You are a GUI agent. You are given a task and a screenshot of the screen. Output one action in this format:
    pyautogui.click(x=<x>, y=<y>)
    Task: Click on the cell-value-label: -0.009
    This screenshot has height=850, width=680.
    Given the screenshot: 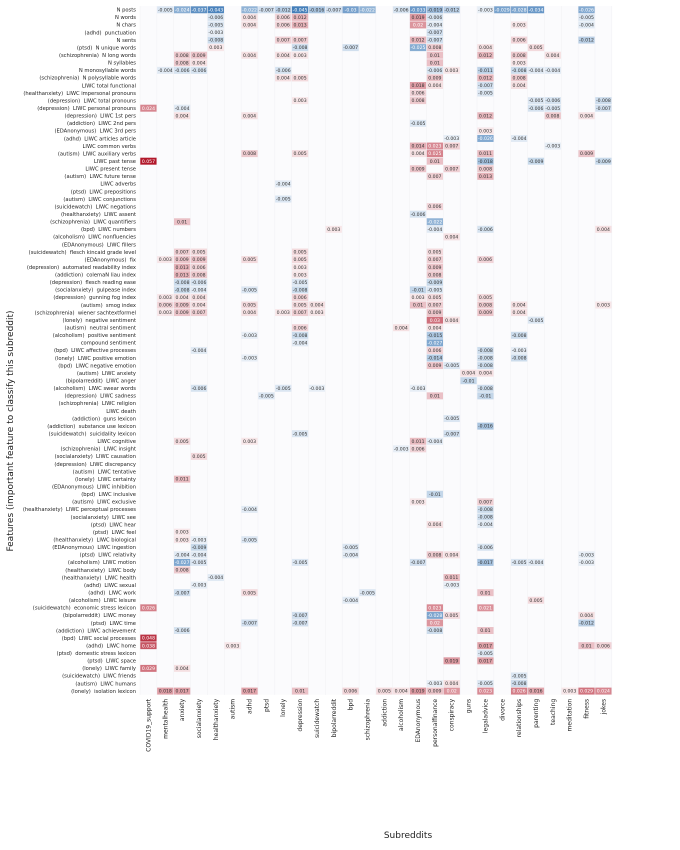 What is the action you would take?
    pyautogui.click(x=603, y=162)
    